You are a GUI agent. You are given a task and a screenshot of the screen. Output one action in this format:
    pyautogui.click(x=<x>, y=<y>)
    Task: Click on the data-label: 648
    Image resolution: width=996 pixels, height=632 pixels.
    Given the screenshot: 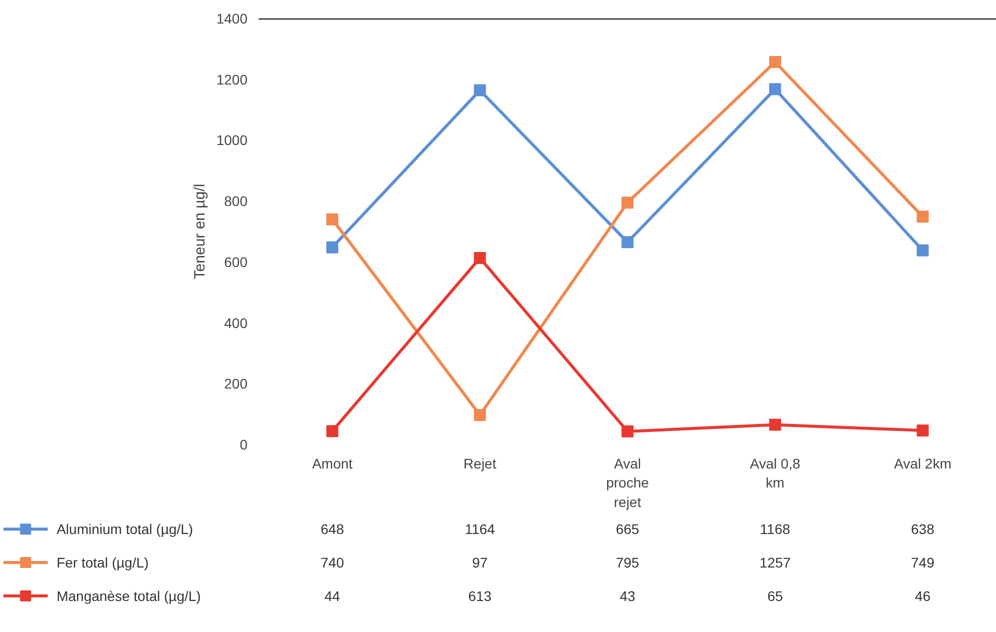 What is the action you would take?
    pyautogui.click(x=332, y=529)
    